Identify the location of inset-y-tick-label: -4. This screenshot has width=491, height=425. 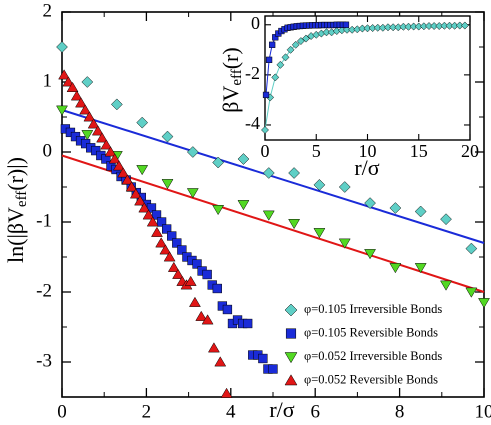
(252, 123).